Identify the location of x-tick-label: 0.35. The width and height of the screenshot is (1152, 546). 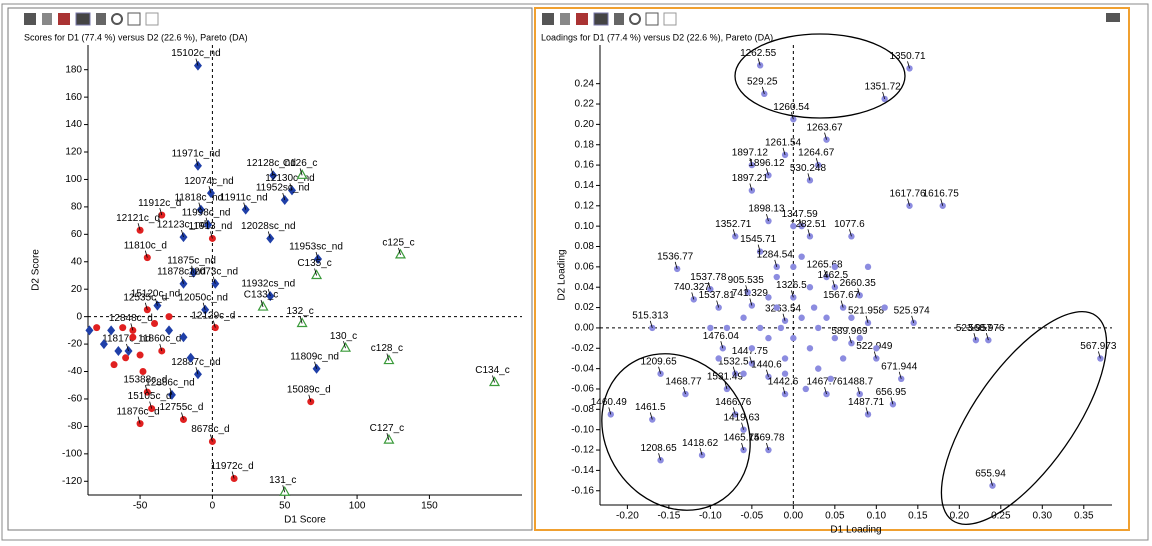
(1084, 516).